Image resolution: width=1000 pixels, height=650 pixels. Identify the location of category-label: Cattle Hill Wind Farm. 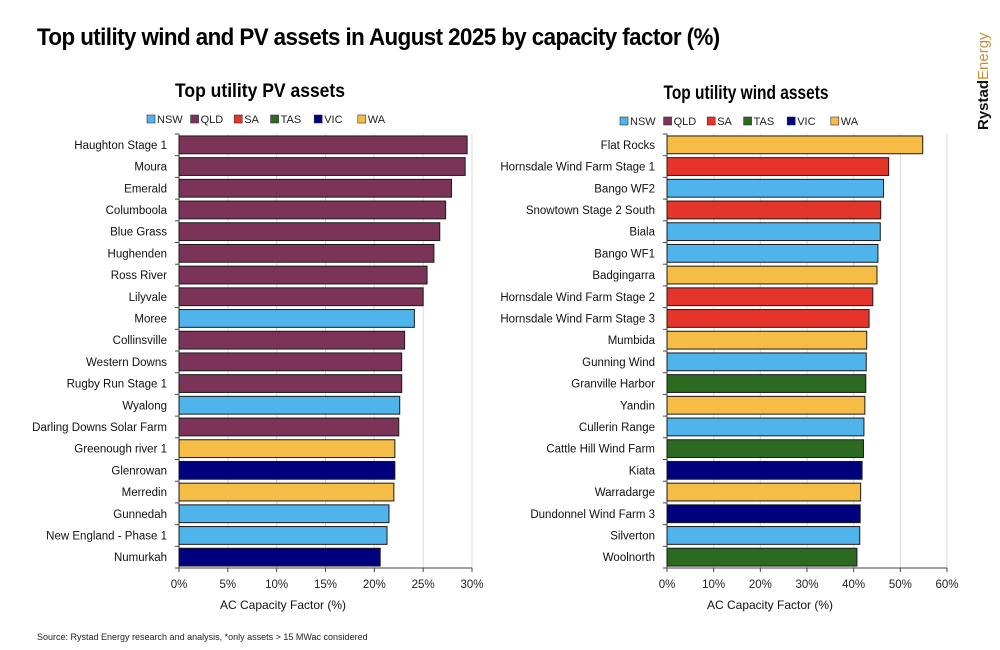
(600, 450).